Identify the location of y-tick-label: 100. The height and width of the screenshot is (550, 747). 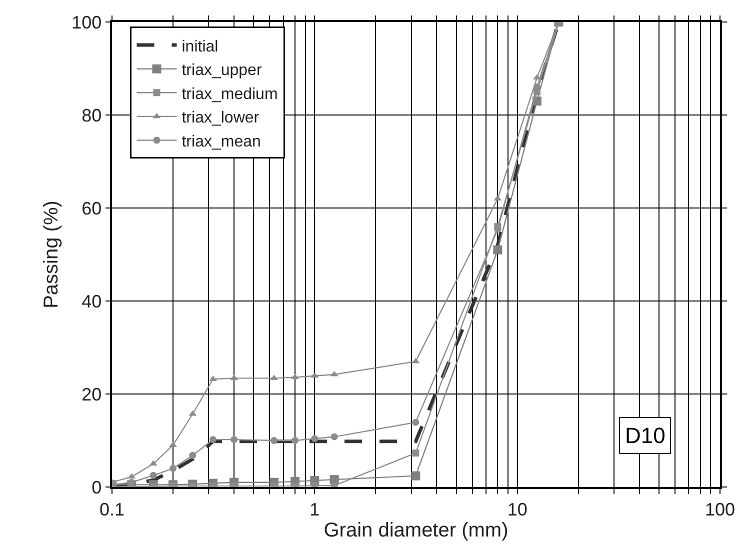
(87, 22).